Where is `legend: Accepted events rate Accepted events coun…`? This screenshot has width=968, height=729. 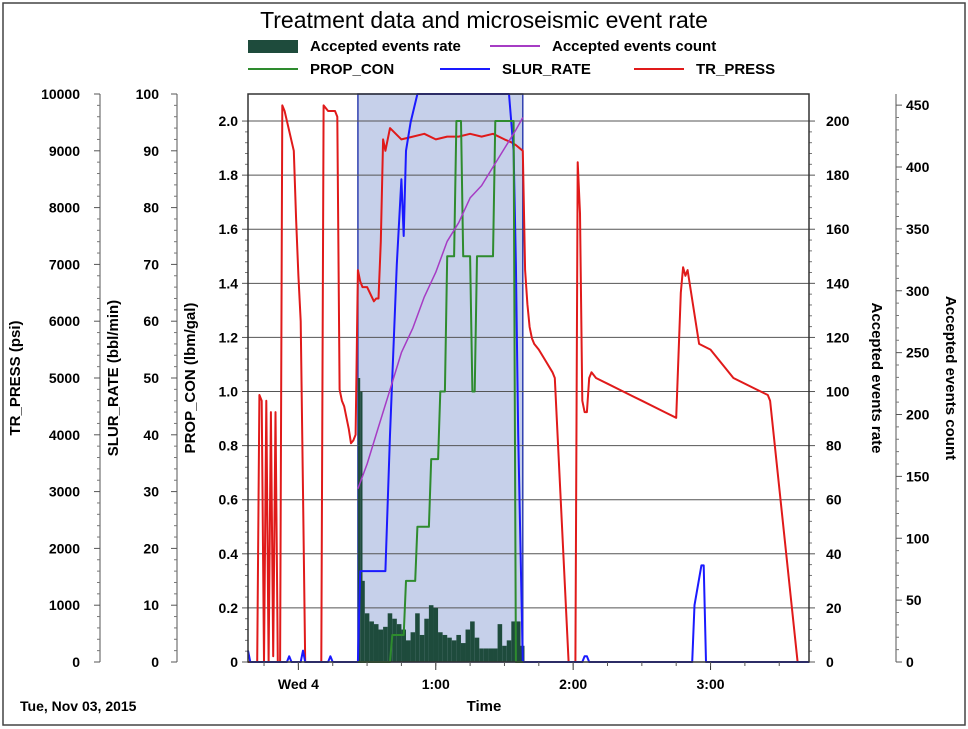 legend: Accepted events rate Accepted events coun… is located at coordinates (511, 58).